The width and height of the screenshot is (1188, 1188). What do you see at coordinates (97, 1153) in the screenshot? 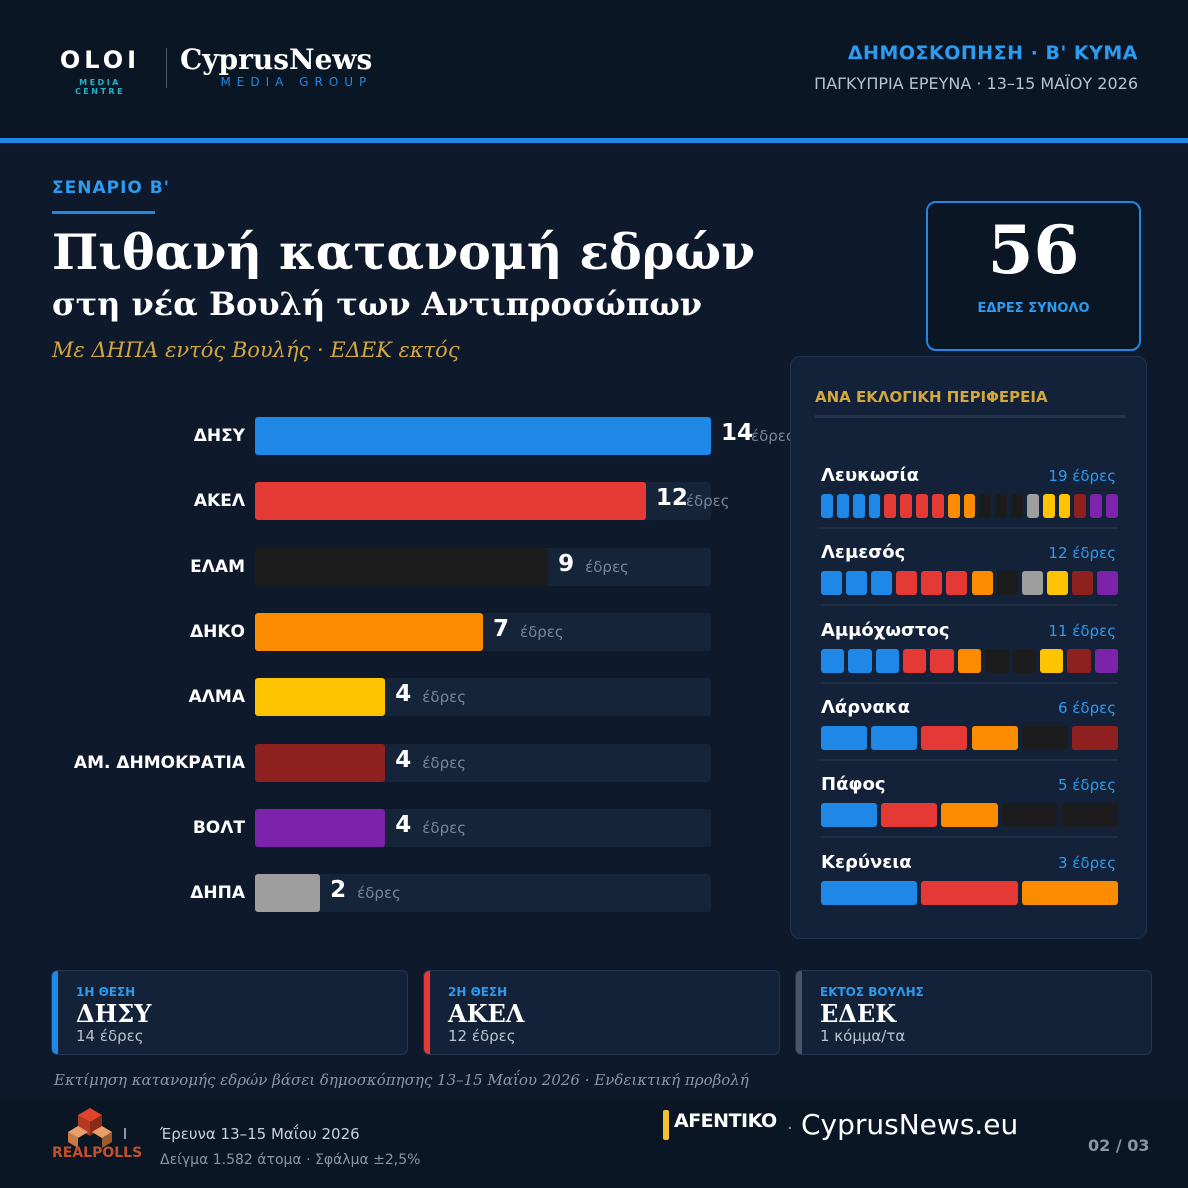
I see `realpolls-wordmark: REALPOLLS` at bounding box center [97, 1153].